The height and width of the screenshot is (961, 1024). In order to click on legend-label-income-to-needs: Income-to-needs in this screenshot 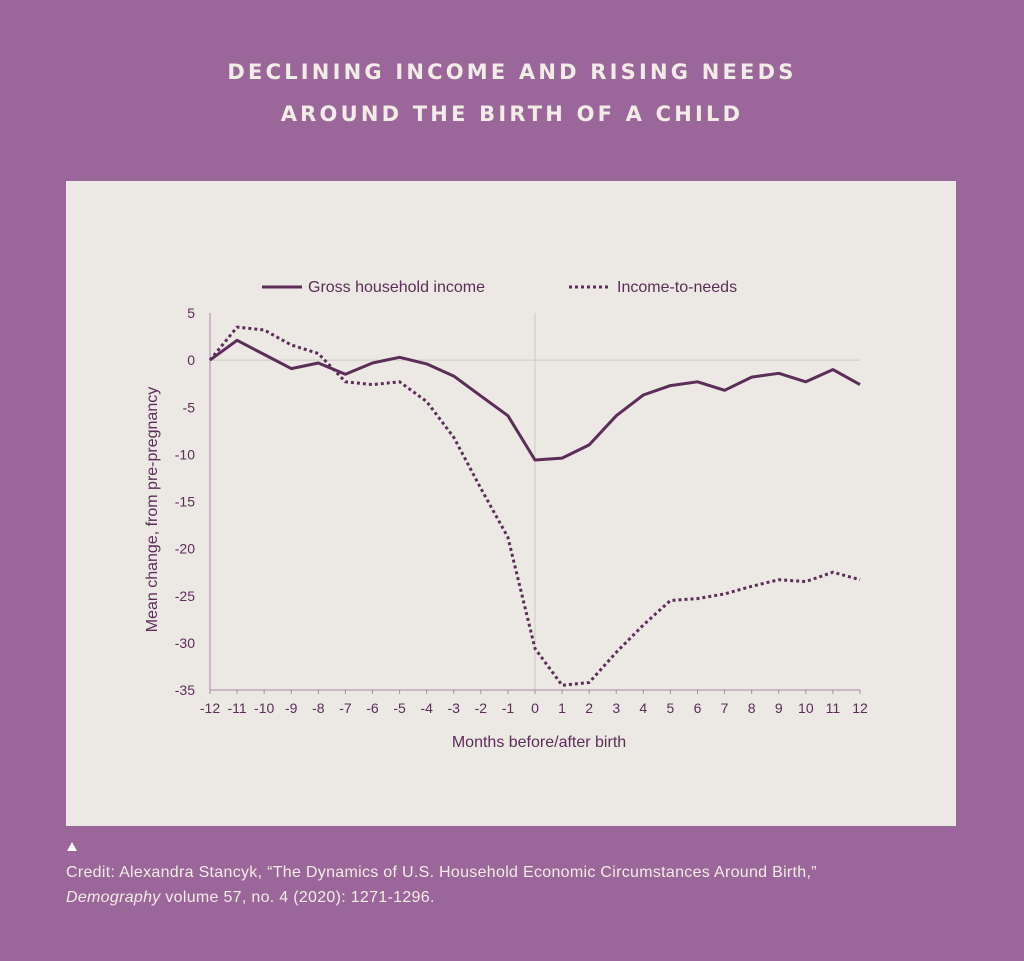, I will do `click(677, 287)`.